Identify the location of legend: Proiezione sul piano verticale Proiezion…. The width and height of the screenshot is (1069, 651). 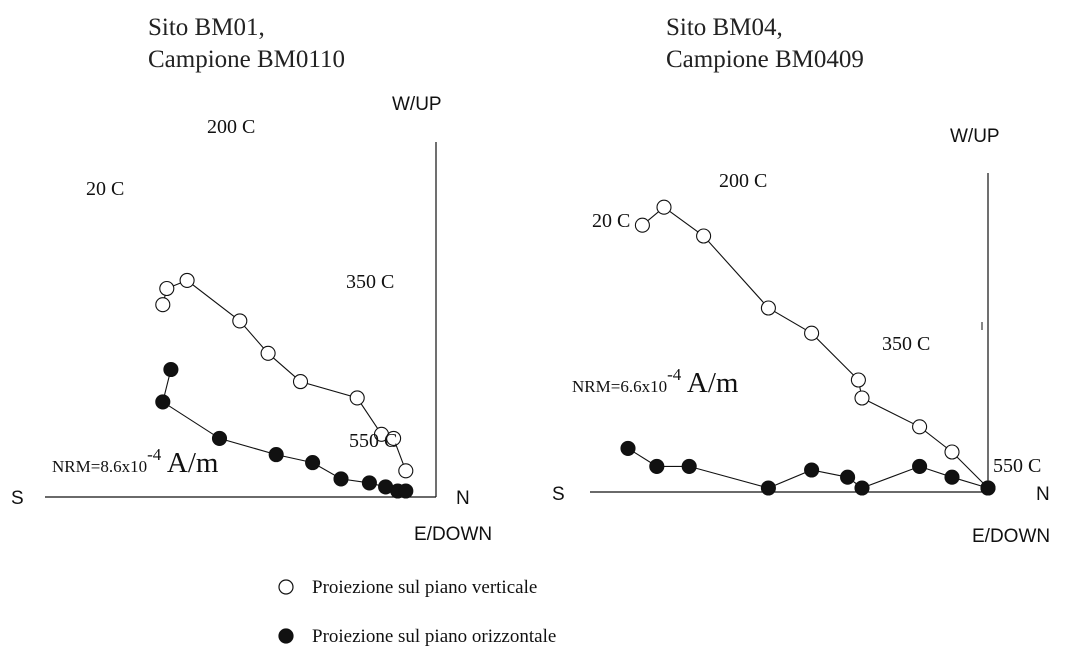
(417, 612).